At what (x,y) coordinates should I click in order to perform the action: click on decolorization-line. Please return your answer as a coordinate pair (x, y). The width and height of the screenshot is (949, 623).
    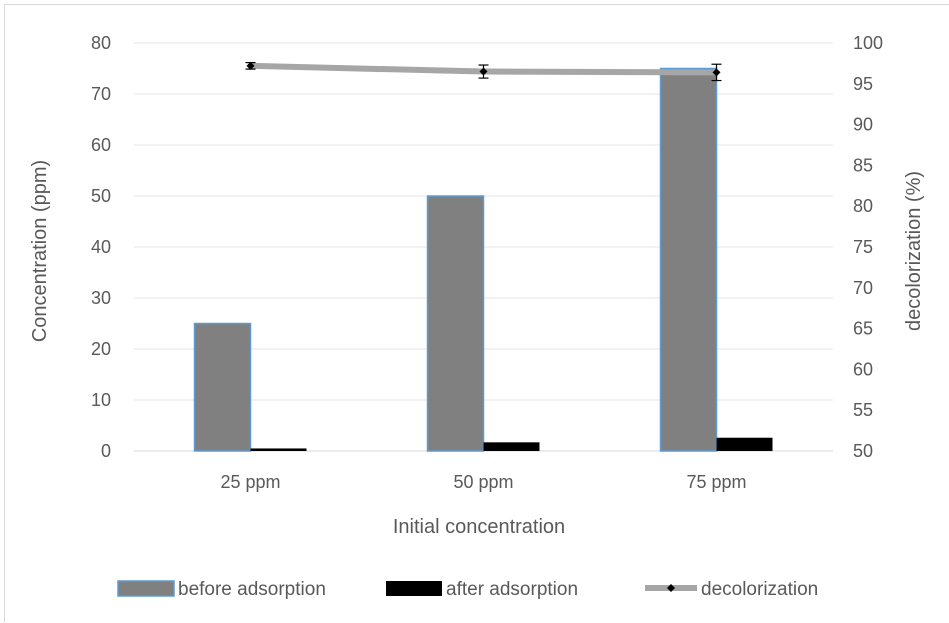
    Looking at the image, I should click on (483, 71).